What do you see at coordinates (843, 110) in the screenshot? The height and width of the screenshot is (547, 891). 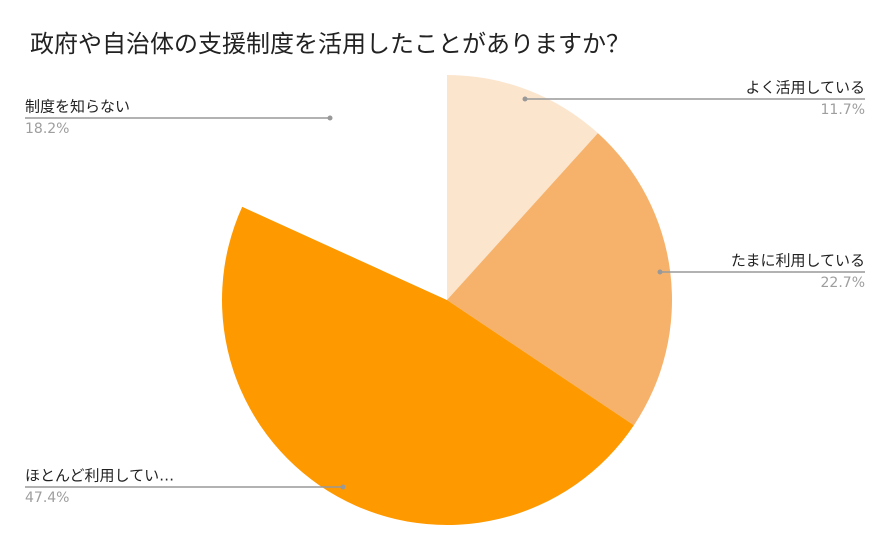 I see `slice-value-label: 11.7%` at bounding box center [843, 110].